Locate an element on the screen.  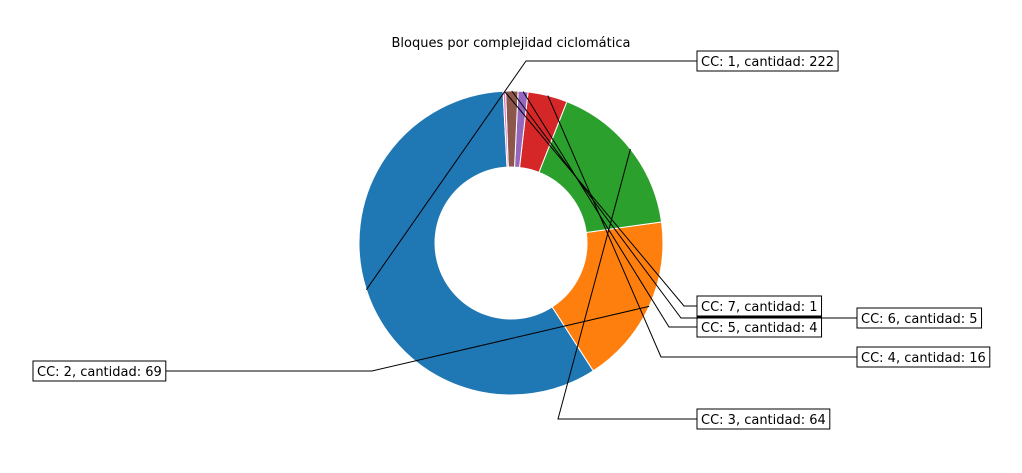
annotation-label-cc-1: CC: 1, cantidad: 222 is located at coordinates (767, 62).